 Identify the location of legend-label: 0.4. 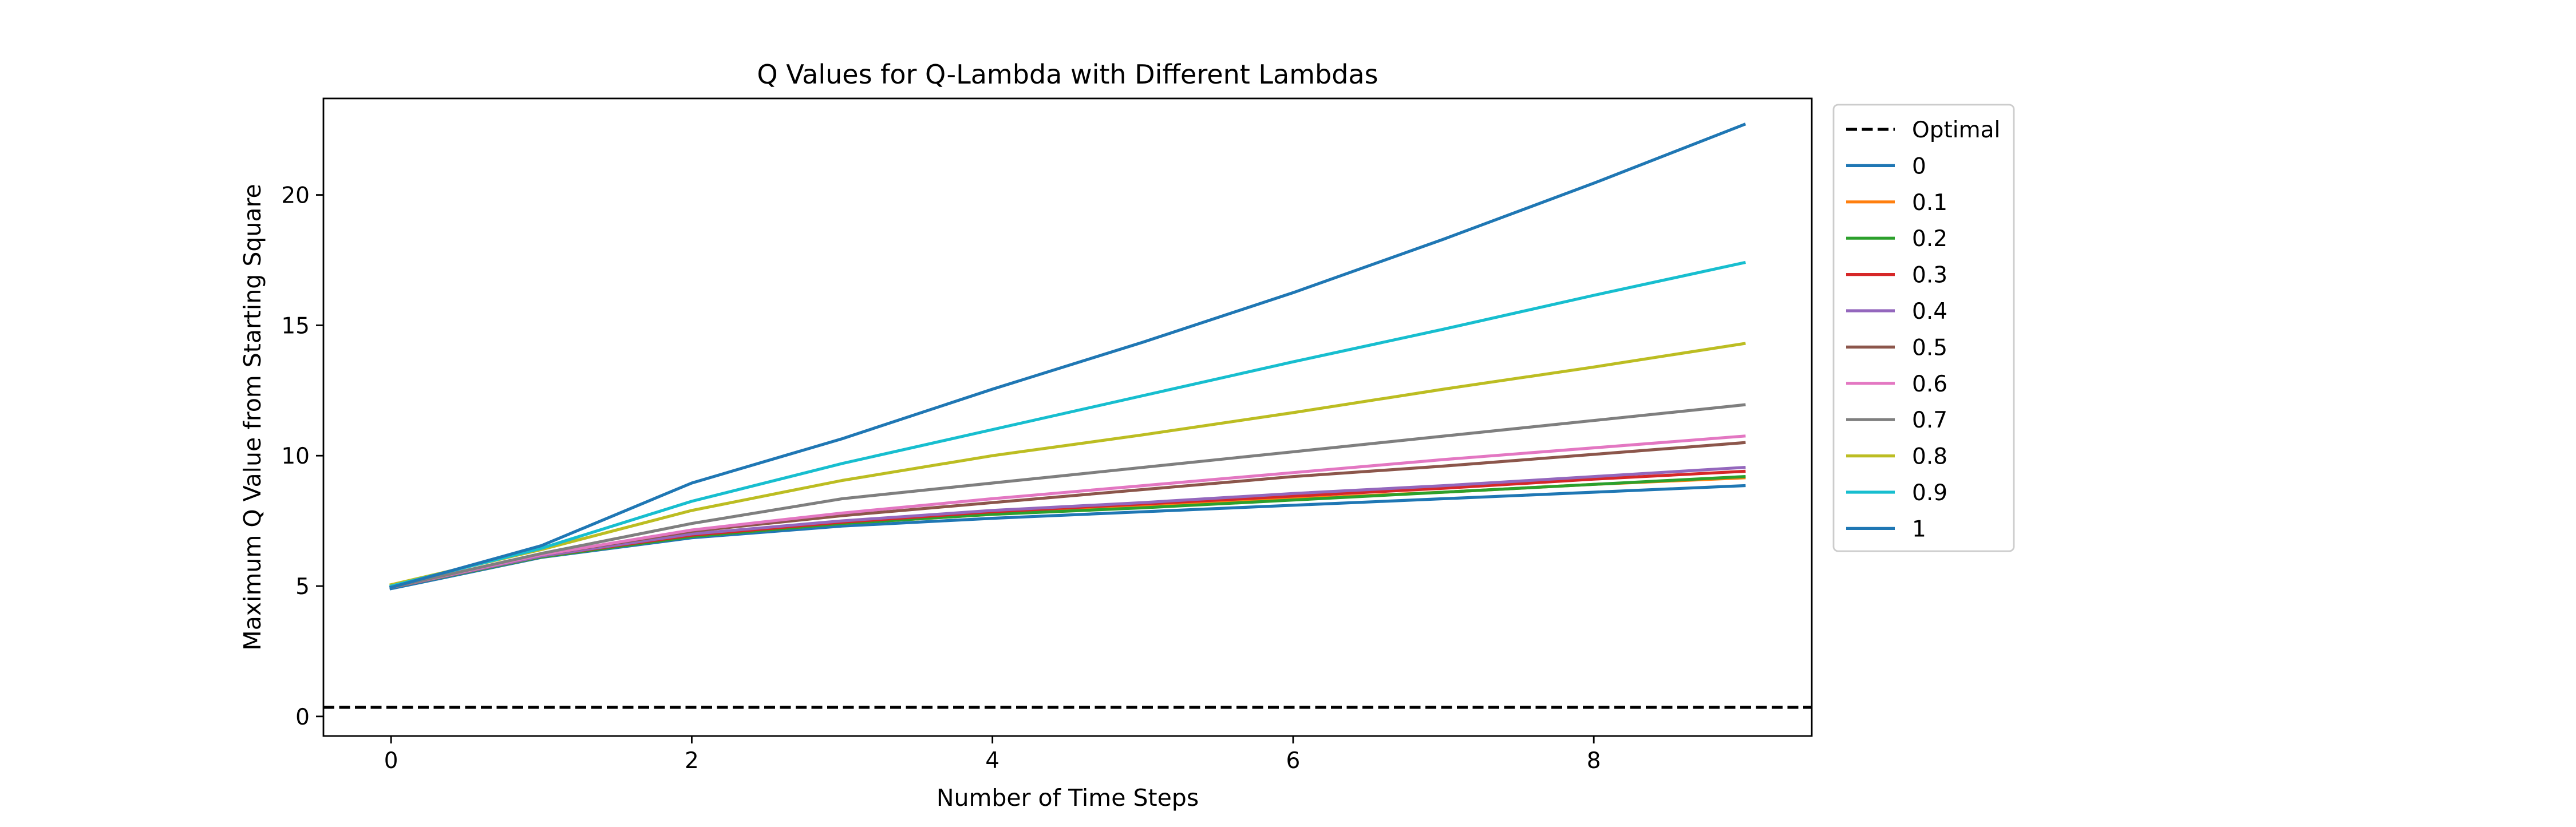
(1929, 312).